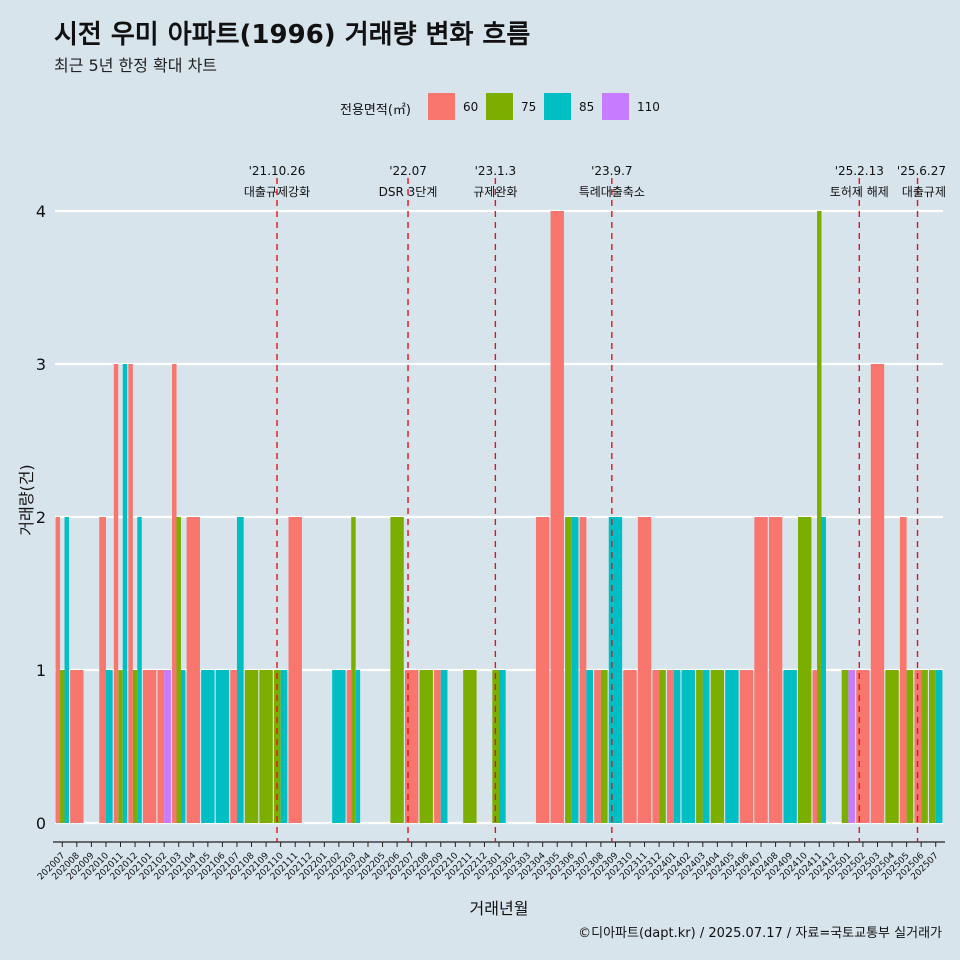 The height and width of the screenshot is (960, 960). I want to click on chart-subtitle: 최근 5년 한정 확대 차트, so click(136, 65).